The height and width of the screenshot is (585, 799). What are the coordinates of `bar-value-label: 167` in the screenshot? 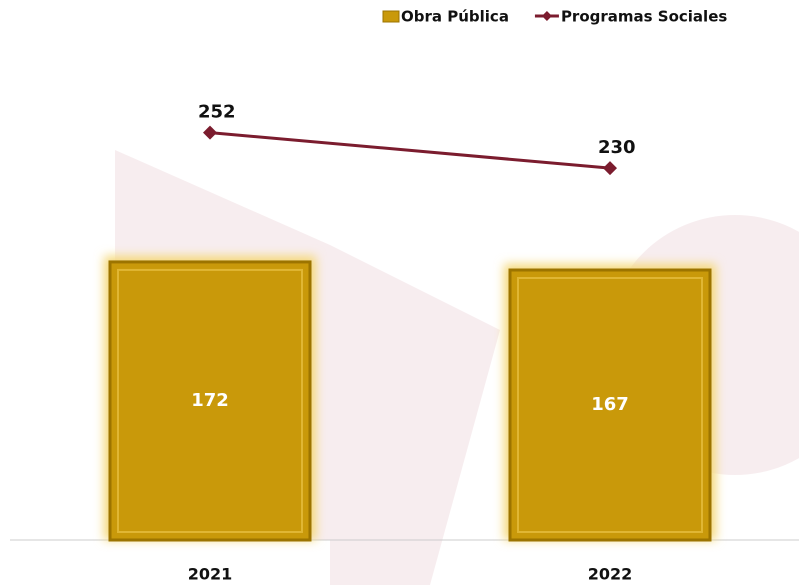 It's located at (610, 404).